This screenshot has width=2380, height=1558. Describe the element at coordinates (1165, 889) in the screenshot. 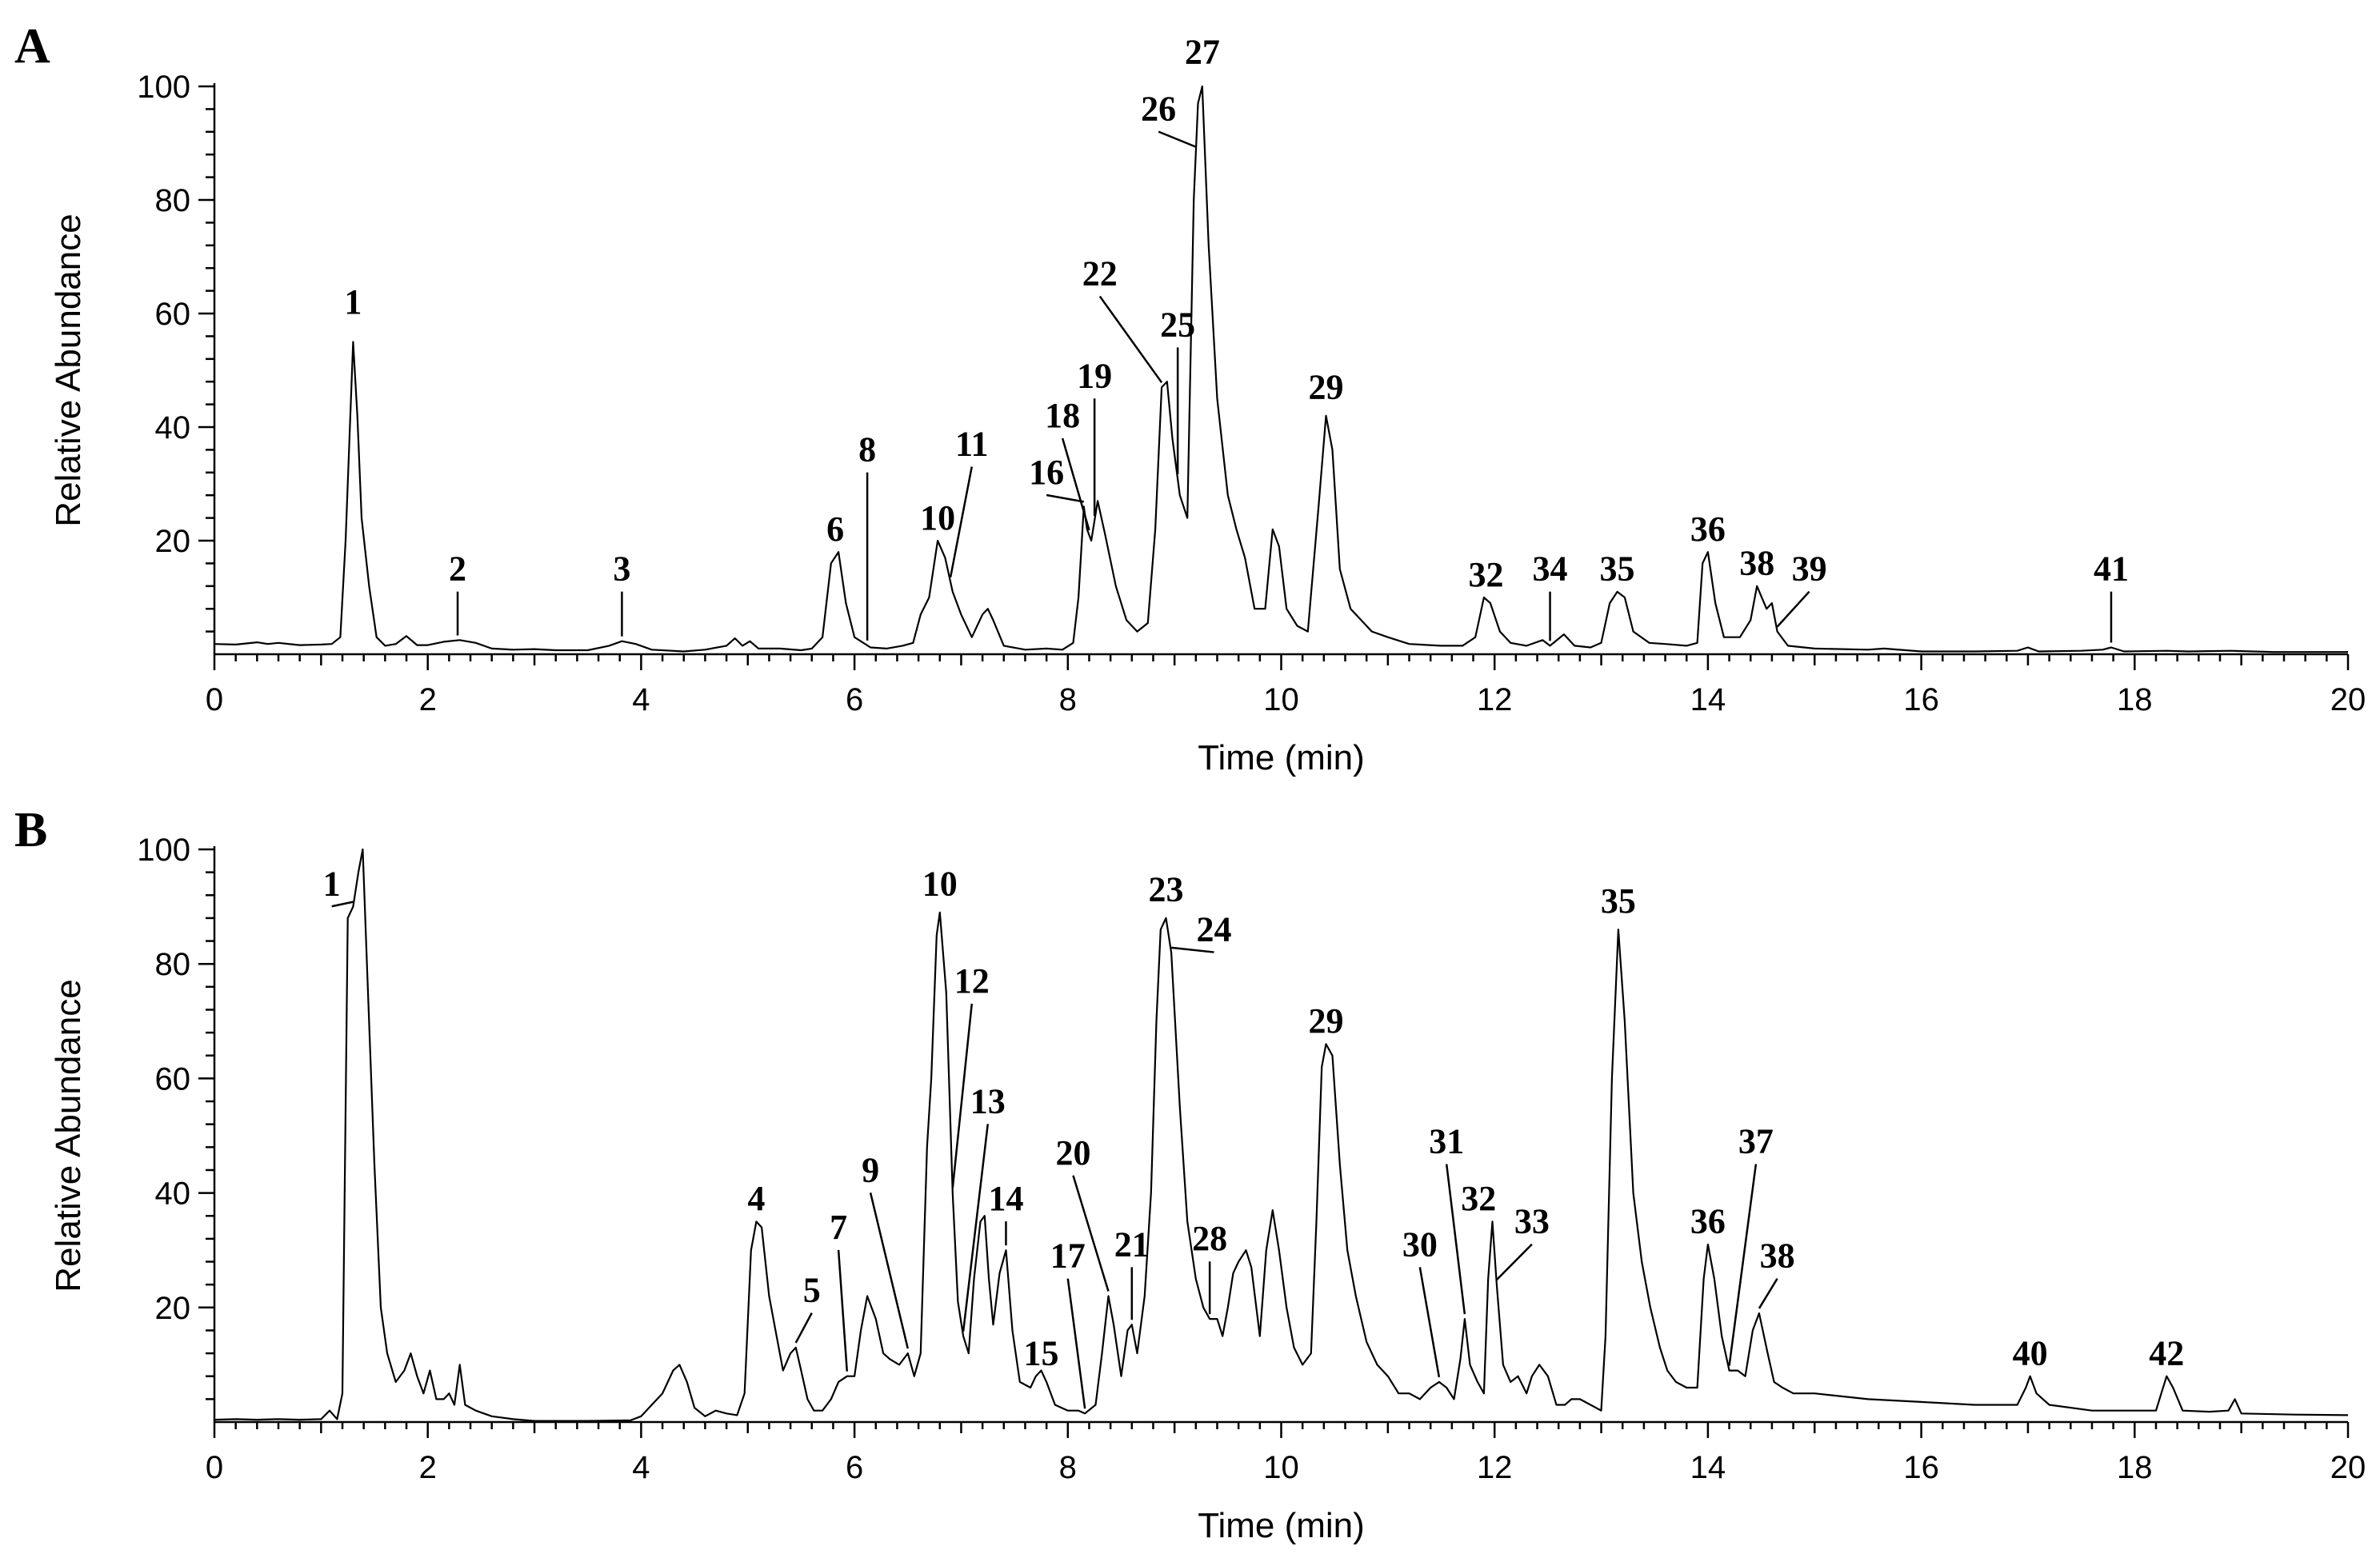

I see `peak-label-23: 23` at that location.